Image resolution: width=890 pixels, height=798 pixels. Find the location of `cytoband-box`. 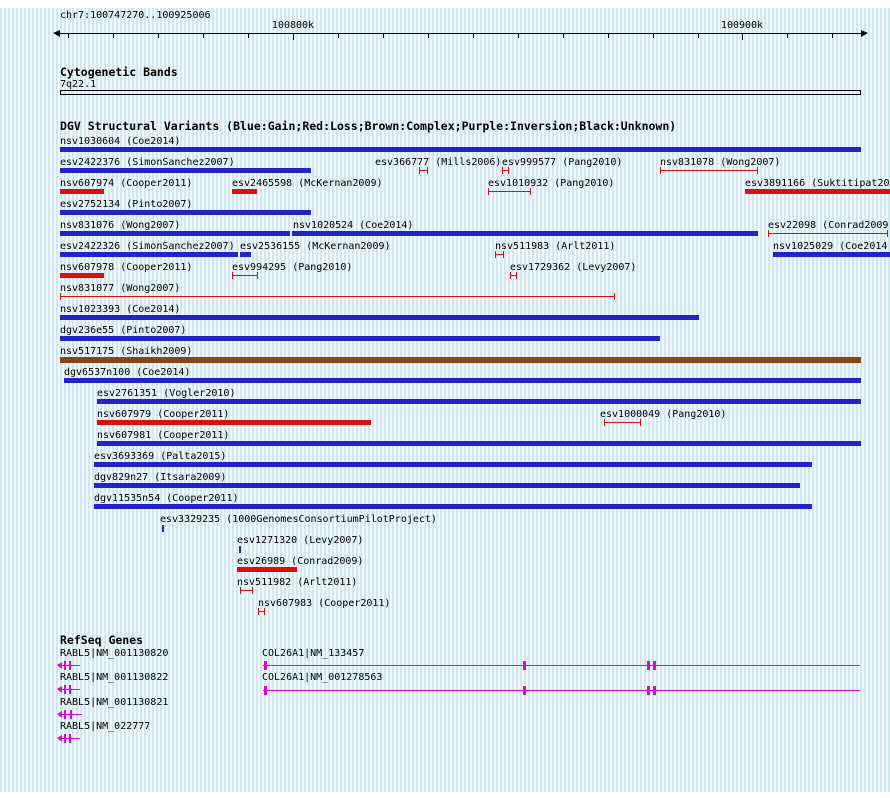

cytoband-box is located at coordinates (460, 92).